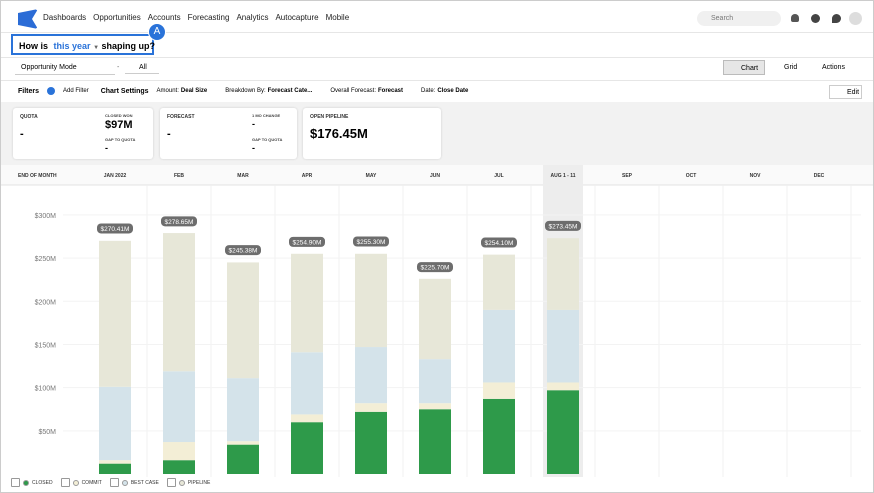  Describe the element at coordinates (228, 133) in the screenshot. I see `kpi-card: FORECAST -1 MO CHANGE - GAP TO QUOTA -` at that location.